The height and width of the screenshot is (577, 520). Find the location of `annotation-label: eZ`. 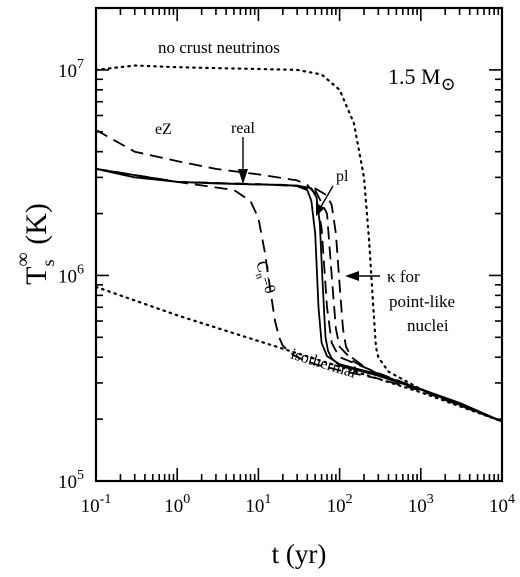

annotation-label: eZ is located at coordinates (163, 129).